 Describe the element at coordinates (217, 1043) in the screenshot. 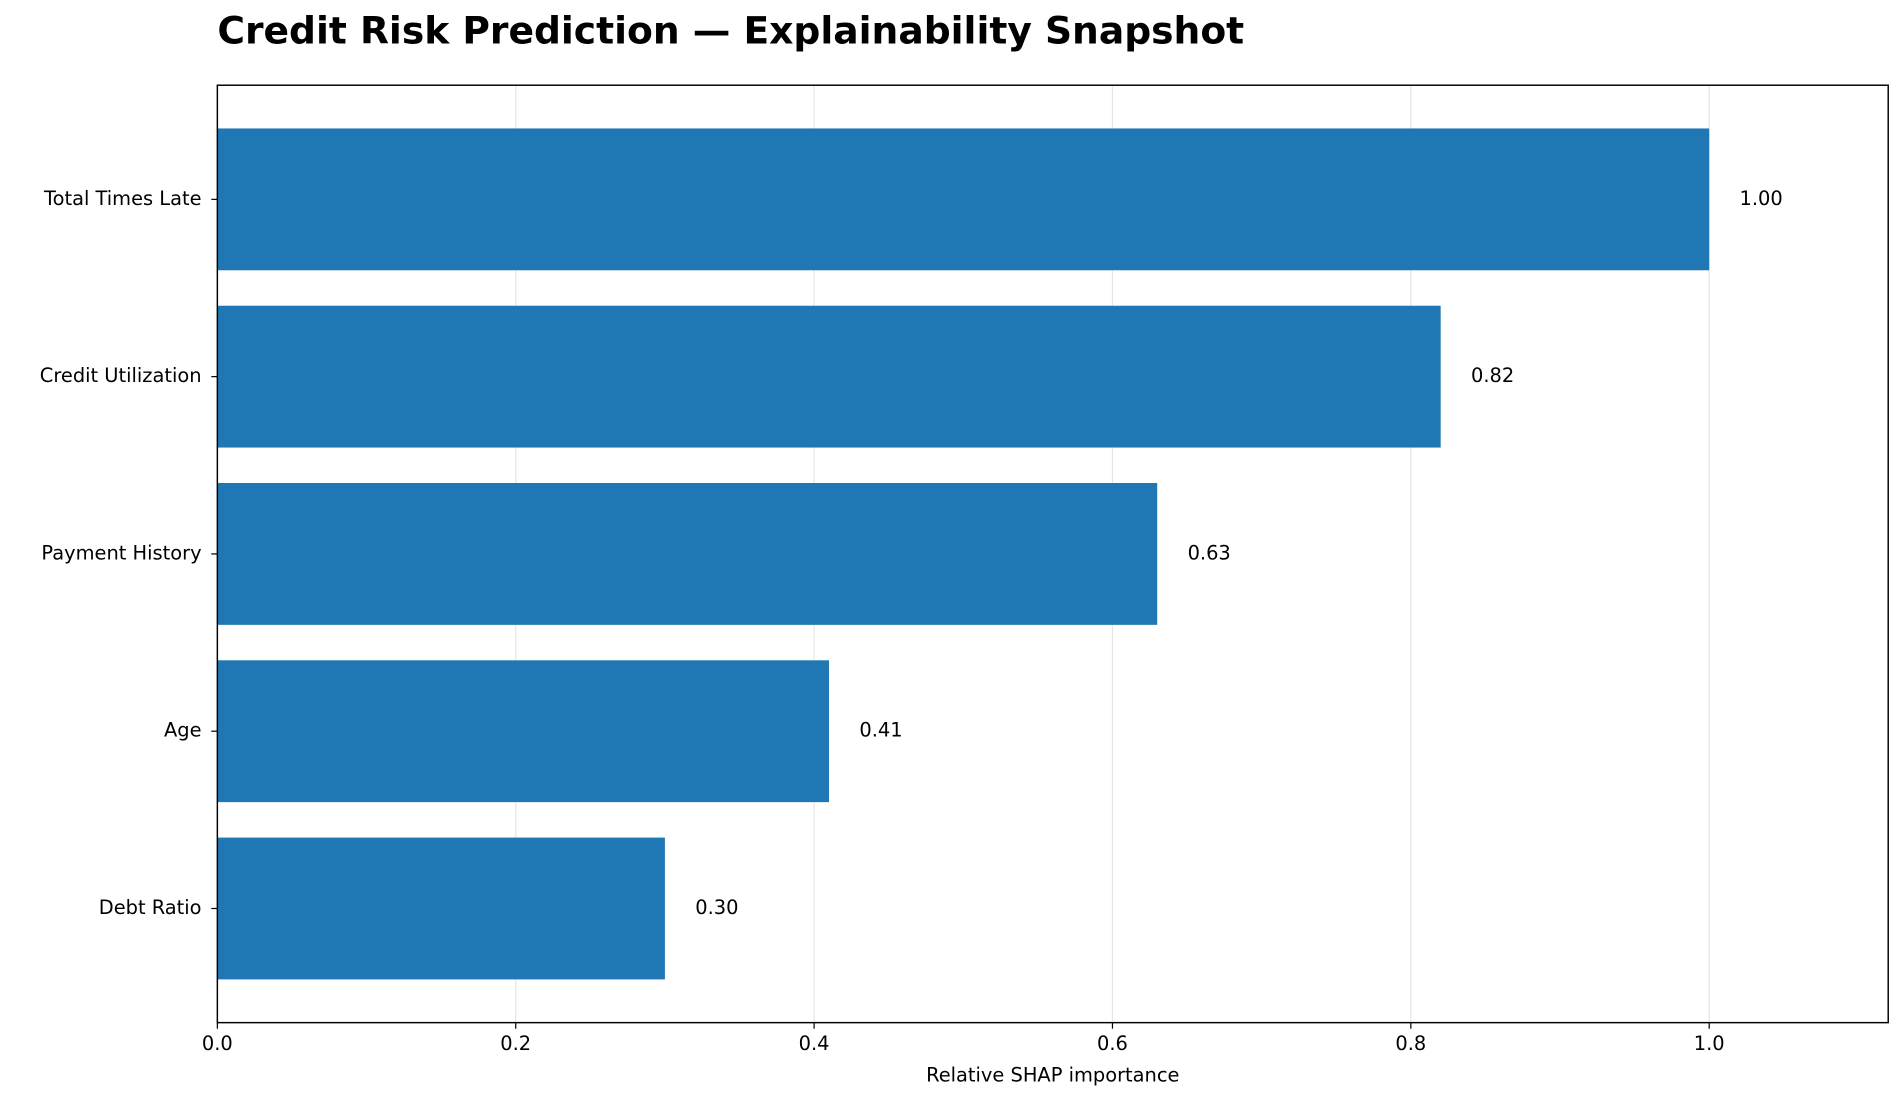

I see `x-tick-label: 0.0` at that location.